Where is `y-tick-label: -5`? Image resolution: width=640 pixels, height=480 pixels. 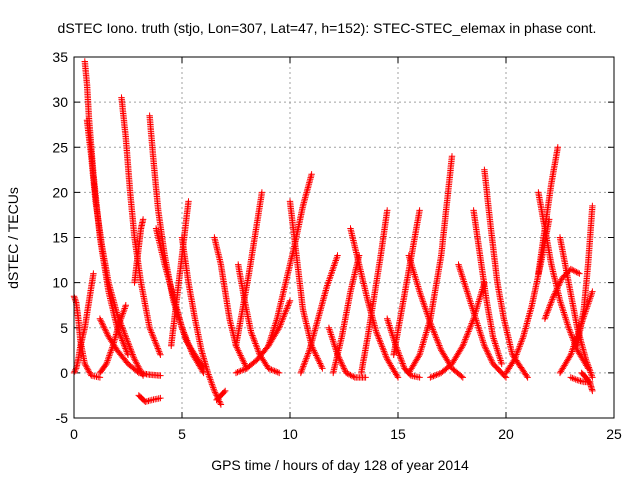 y-tick-label: -5 is located at coordinates (62, 418).